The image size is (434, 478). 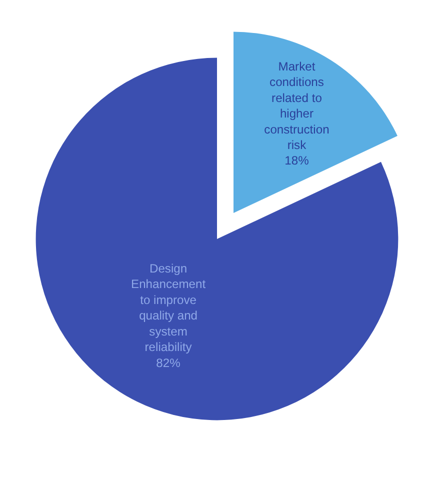 I want to click on data-label: 82%, so click(x=168, y=363).